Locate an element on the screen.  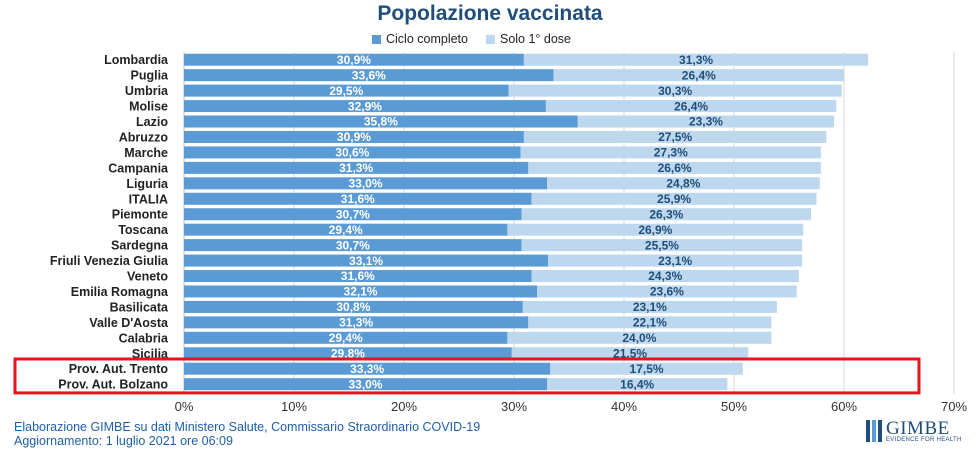
x-tick-label: 0% is located at coordinates (184, 406).